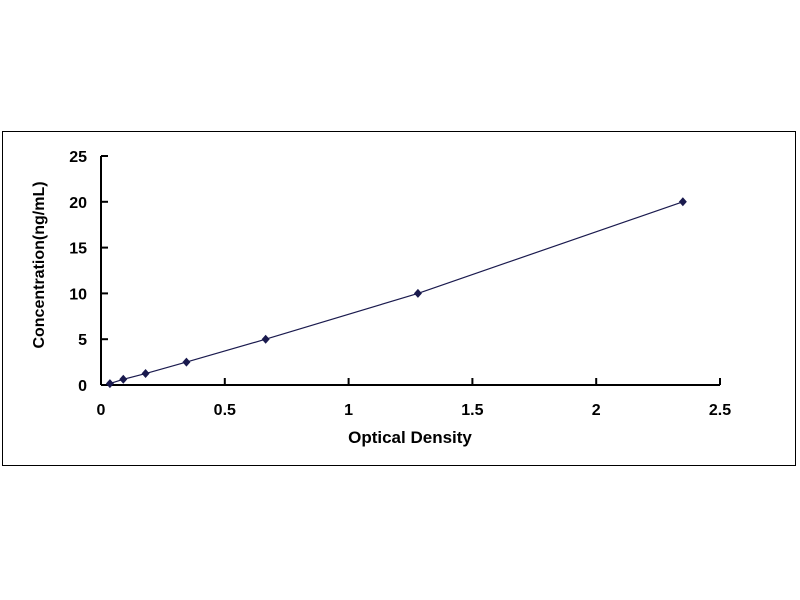  I want to click on x-tick-label: 1, so click(348, 410).